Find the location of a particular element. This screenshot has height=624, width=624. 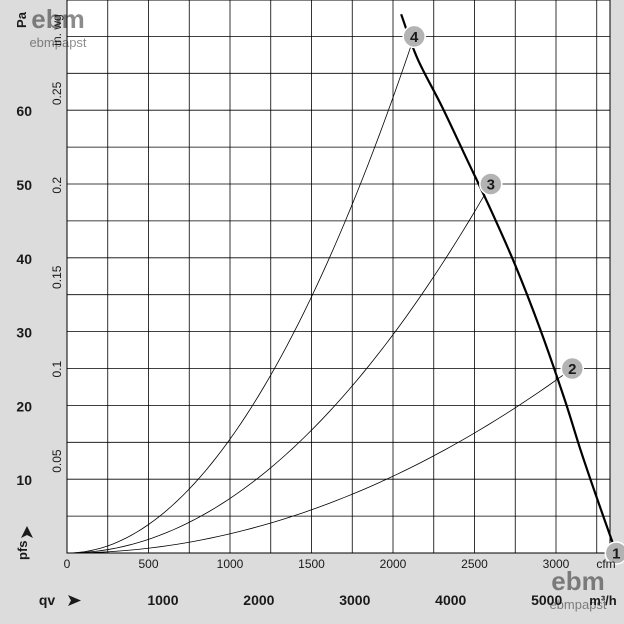

x-tick-label-cfm: 1500 is located at coordinates (311, 564).